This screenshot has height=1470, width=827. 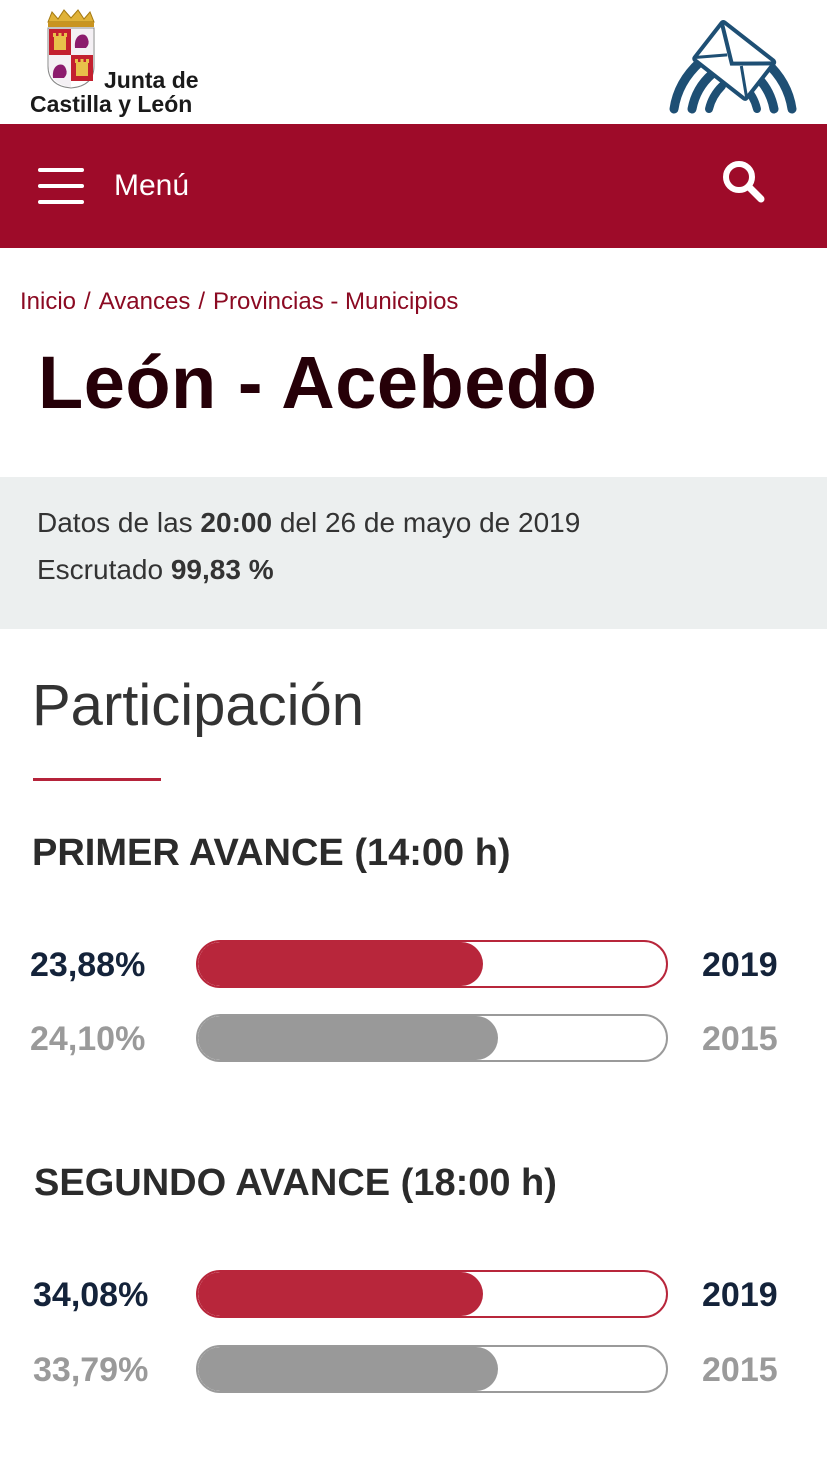 I want to click on participation-row-2019: 34,08% 2019, so click(x=413, y=1295).